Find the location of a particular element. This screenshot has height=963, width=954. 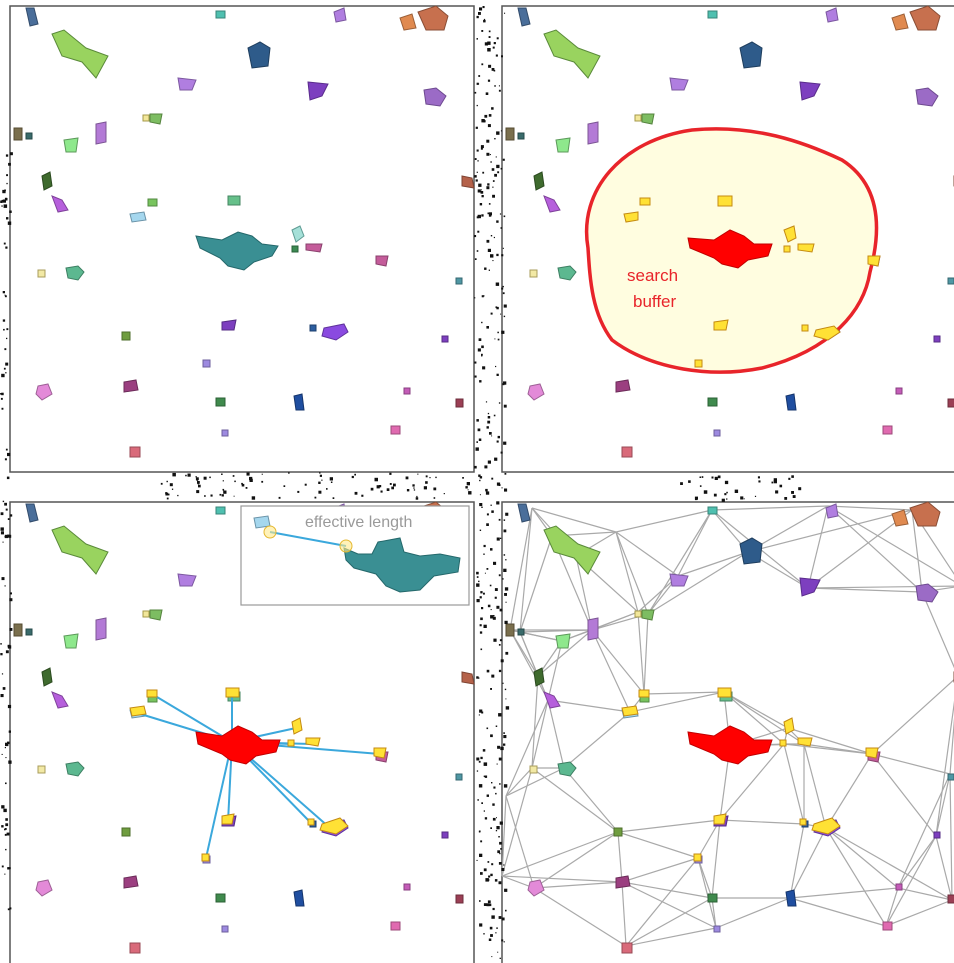

target-patch is located at coordinates (402, 565).